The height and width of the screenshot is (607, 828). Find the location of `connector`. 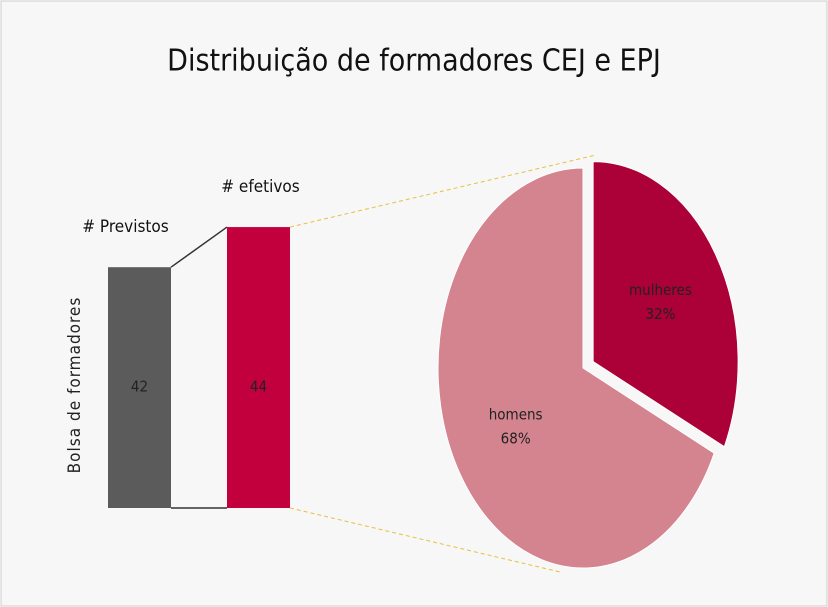

connector is located at coordinates (199, 247).